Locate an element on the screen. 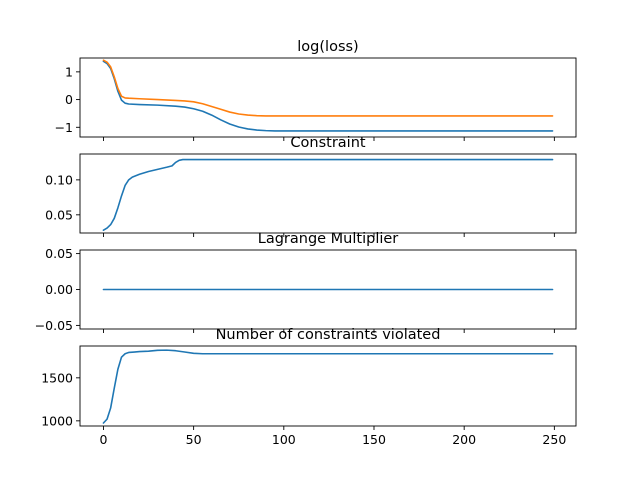 The image size is (640, 480). subplot-title: Lagrange Multiplier is located at coordinates (328, 239).